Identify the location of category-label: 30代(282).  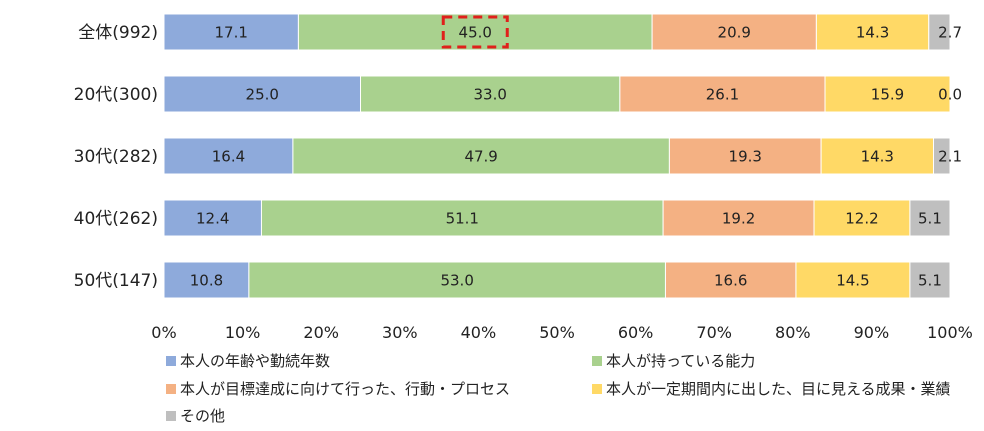
(116, 157).